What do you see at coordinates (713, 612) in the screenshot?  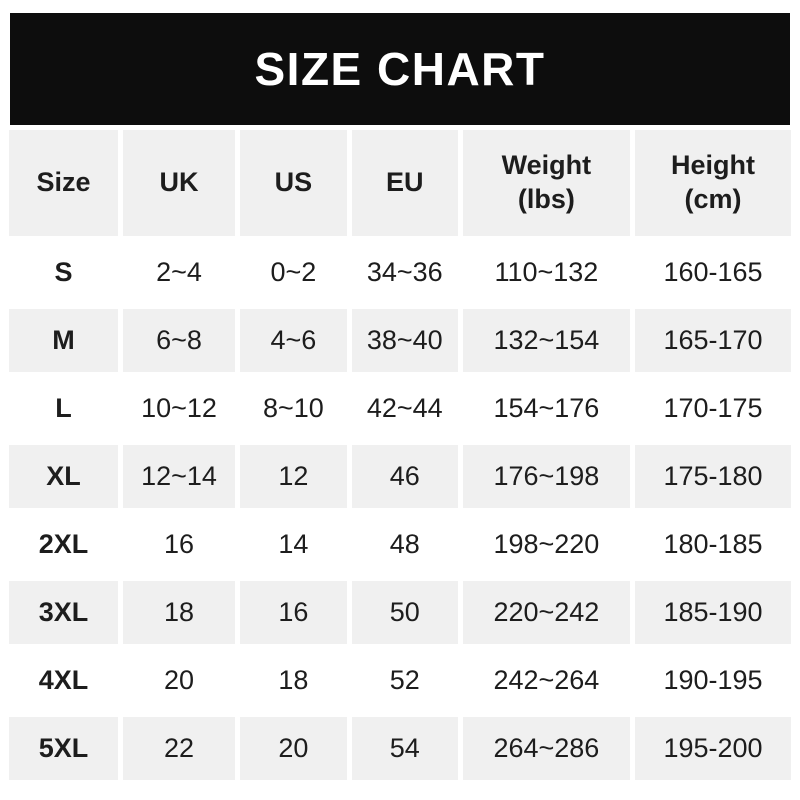 I see `height-cell: 185-190` at bounding box center [713, 612].